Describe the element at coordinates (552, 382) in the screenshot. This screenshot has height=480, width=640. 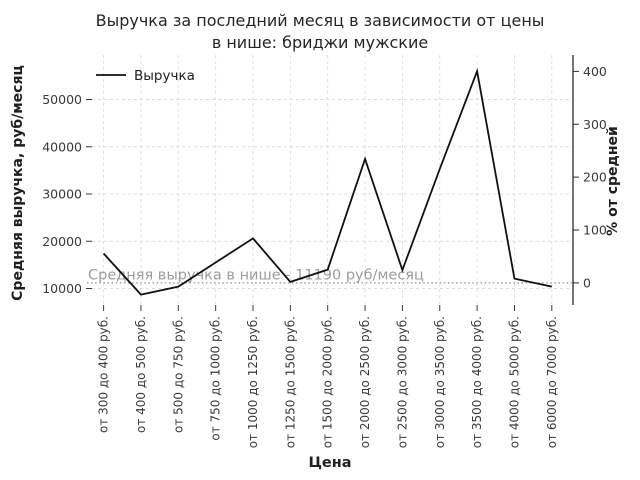
I see `x-tick-label: от 6000 до 7000 руб.` at that location.